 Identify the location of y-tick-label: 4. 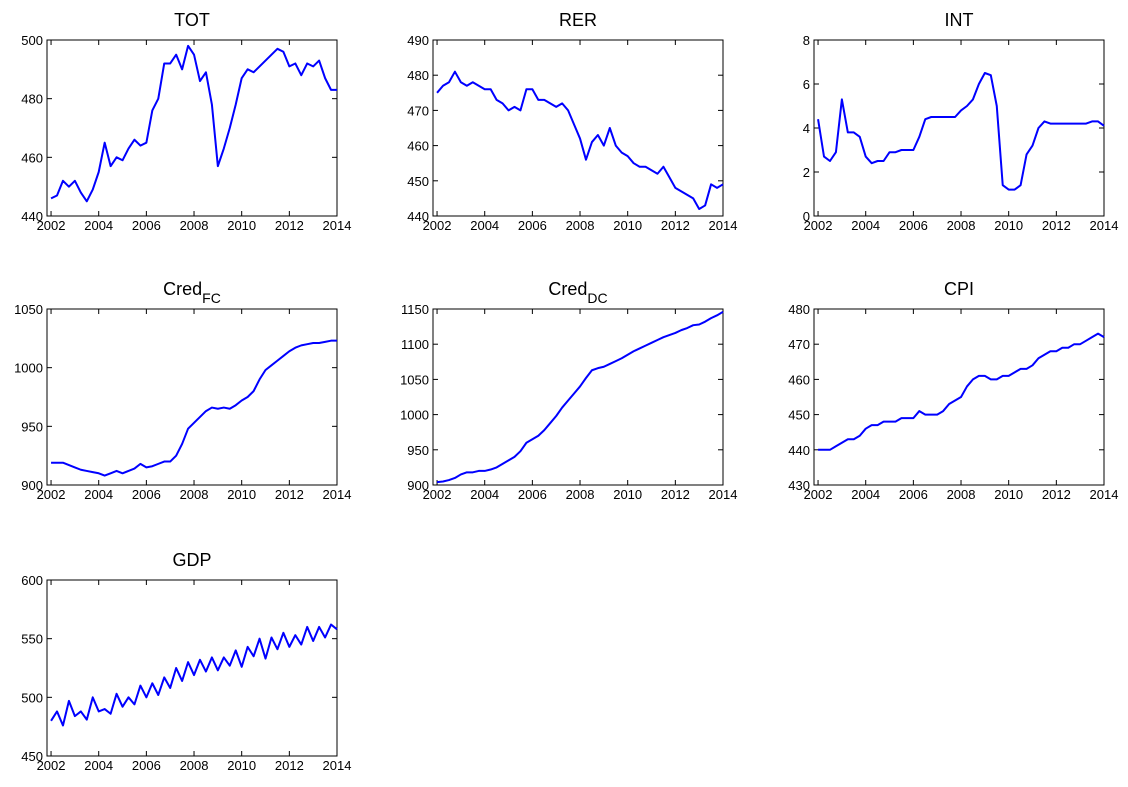
(806, 128).